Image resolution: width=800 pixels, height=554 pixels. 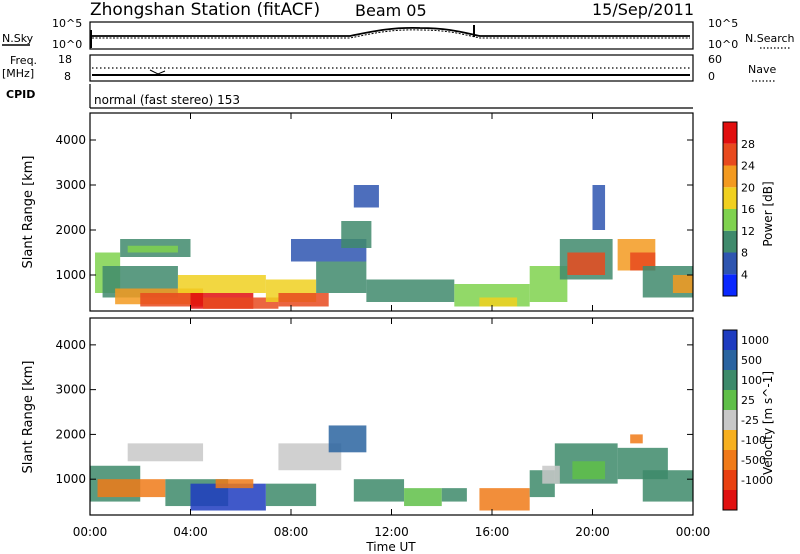 What do you see at coordinates (715, 59) in the screenshot?
I see `nave-tick-top: 60` at bounding box center [715, 59].